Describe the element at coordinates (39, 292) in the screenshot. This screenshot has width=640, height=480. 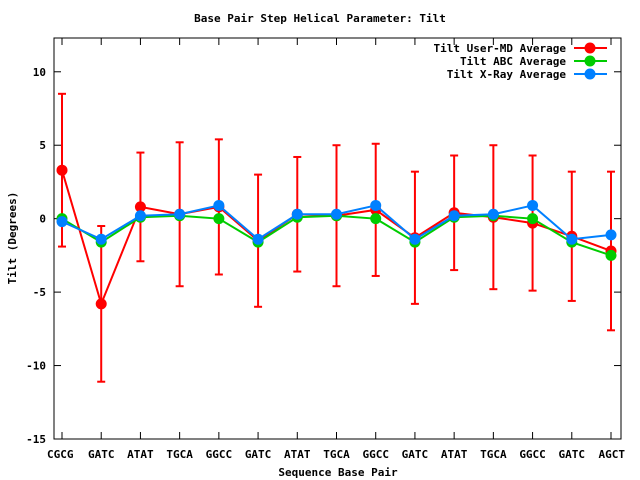
I see `y-tick-label: -5` at that location.